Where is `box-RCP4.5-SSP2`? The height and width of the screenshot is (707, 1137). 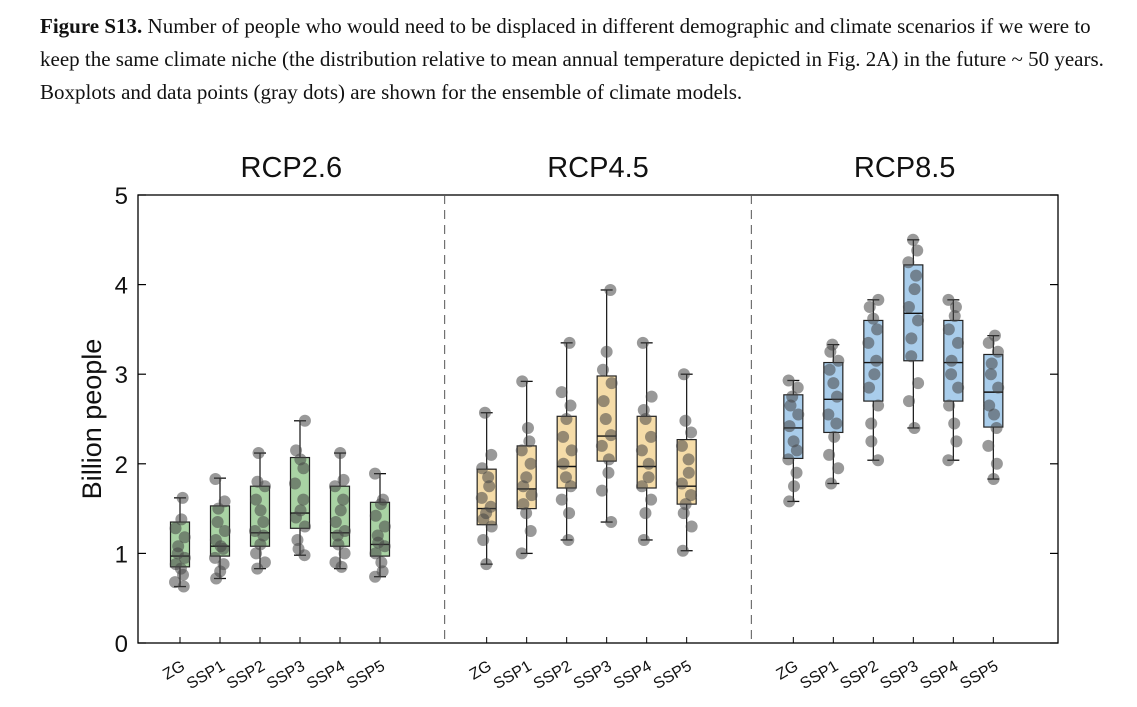
box-RCP4.5-SSP2 is located at coordinates (566, 441).